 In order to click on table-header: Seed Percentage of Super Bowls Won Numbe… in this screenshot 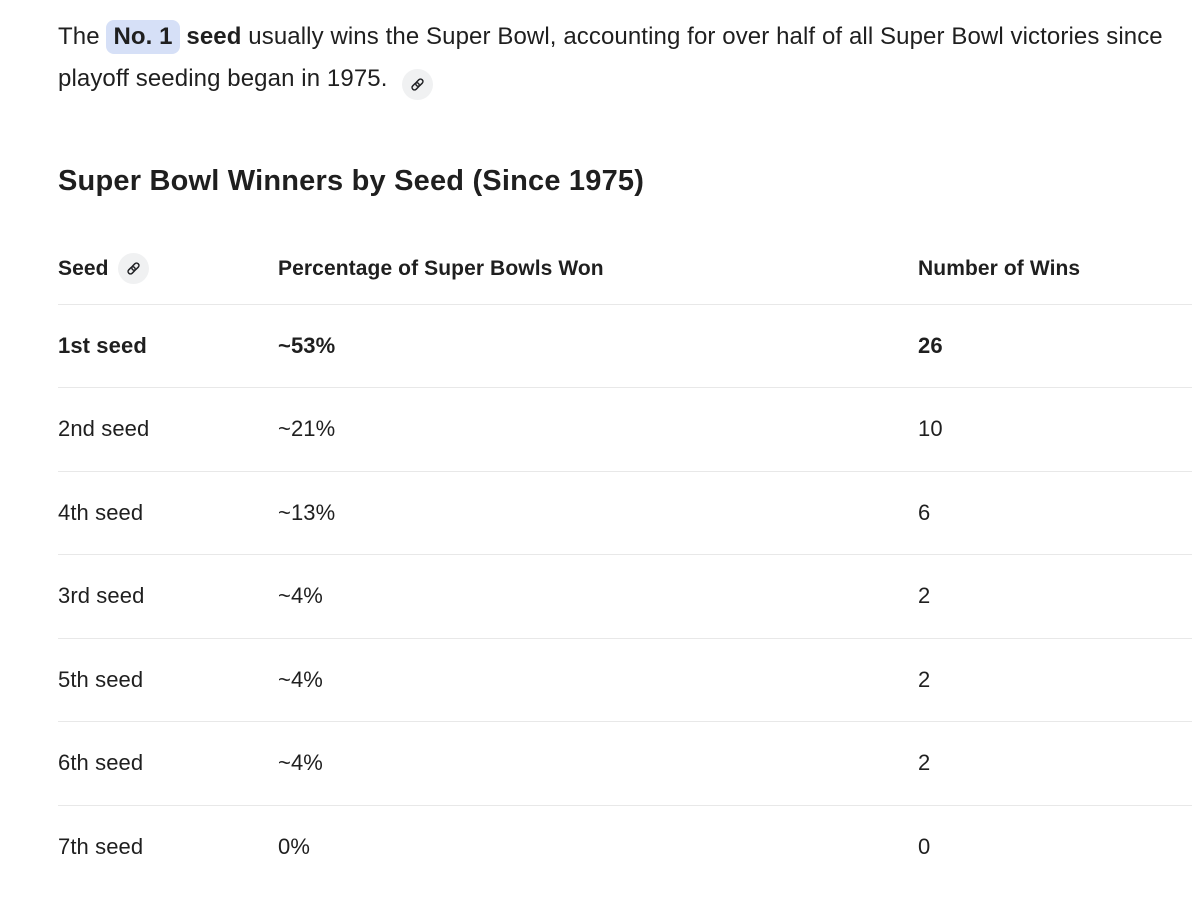, I will do `click(625, 269)`.